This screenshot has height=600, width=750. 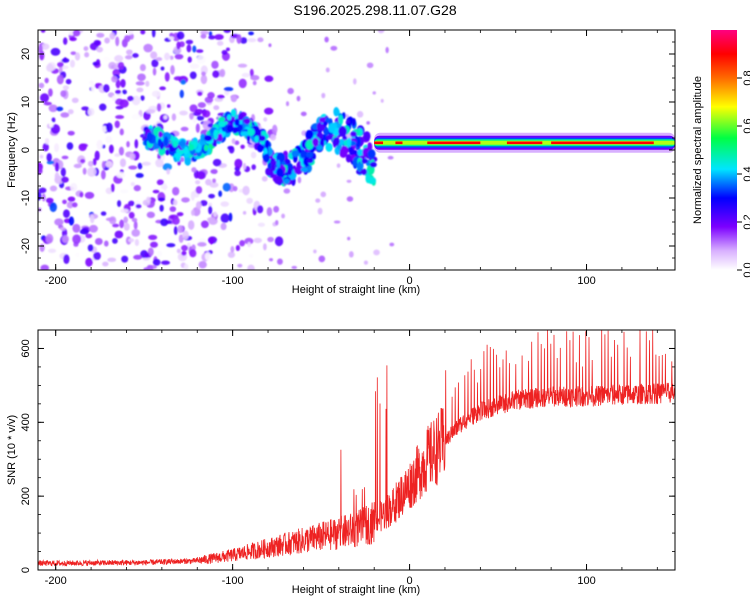 I want to click on colorbar-gradient, so click(x=724, y=150).